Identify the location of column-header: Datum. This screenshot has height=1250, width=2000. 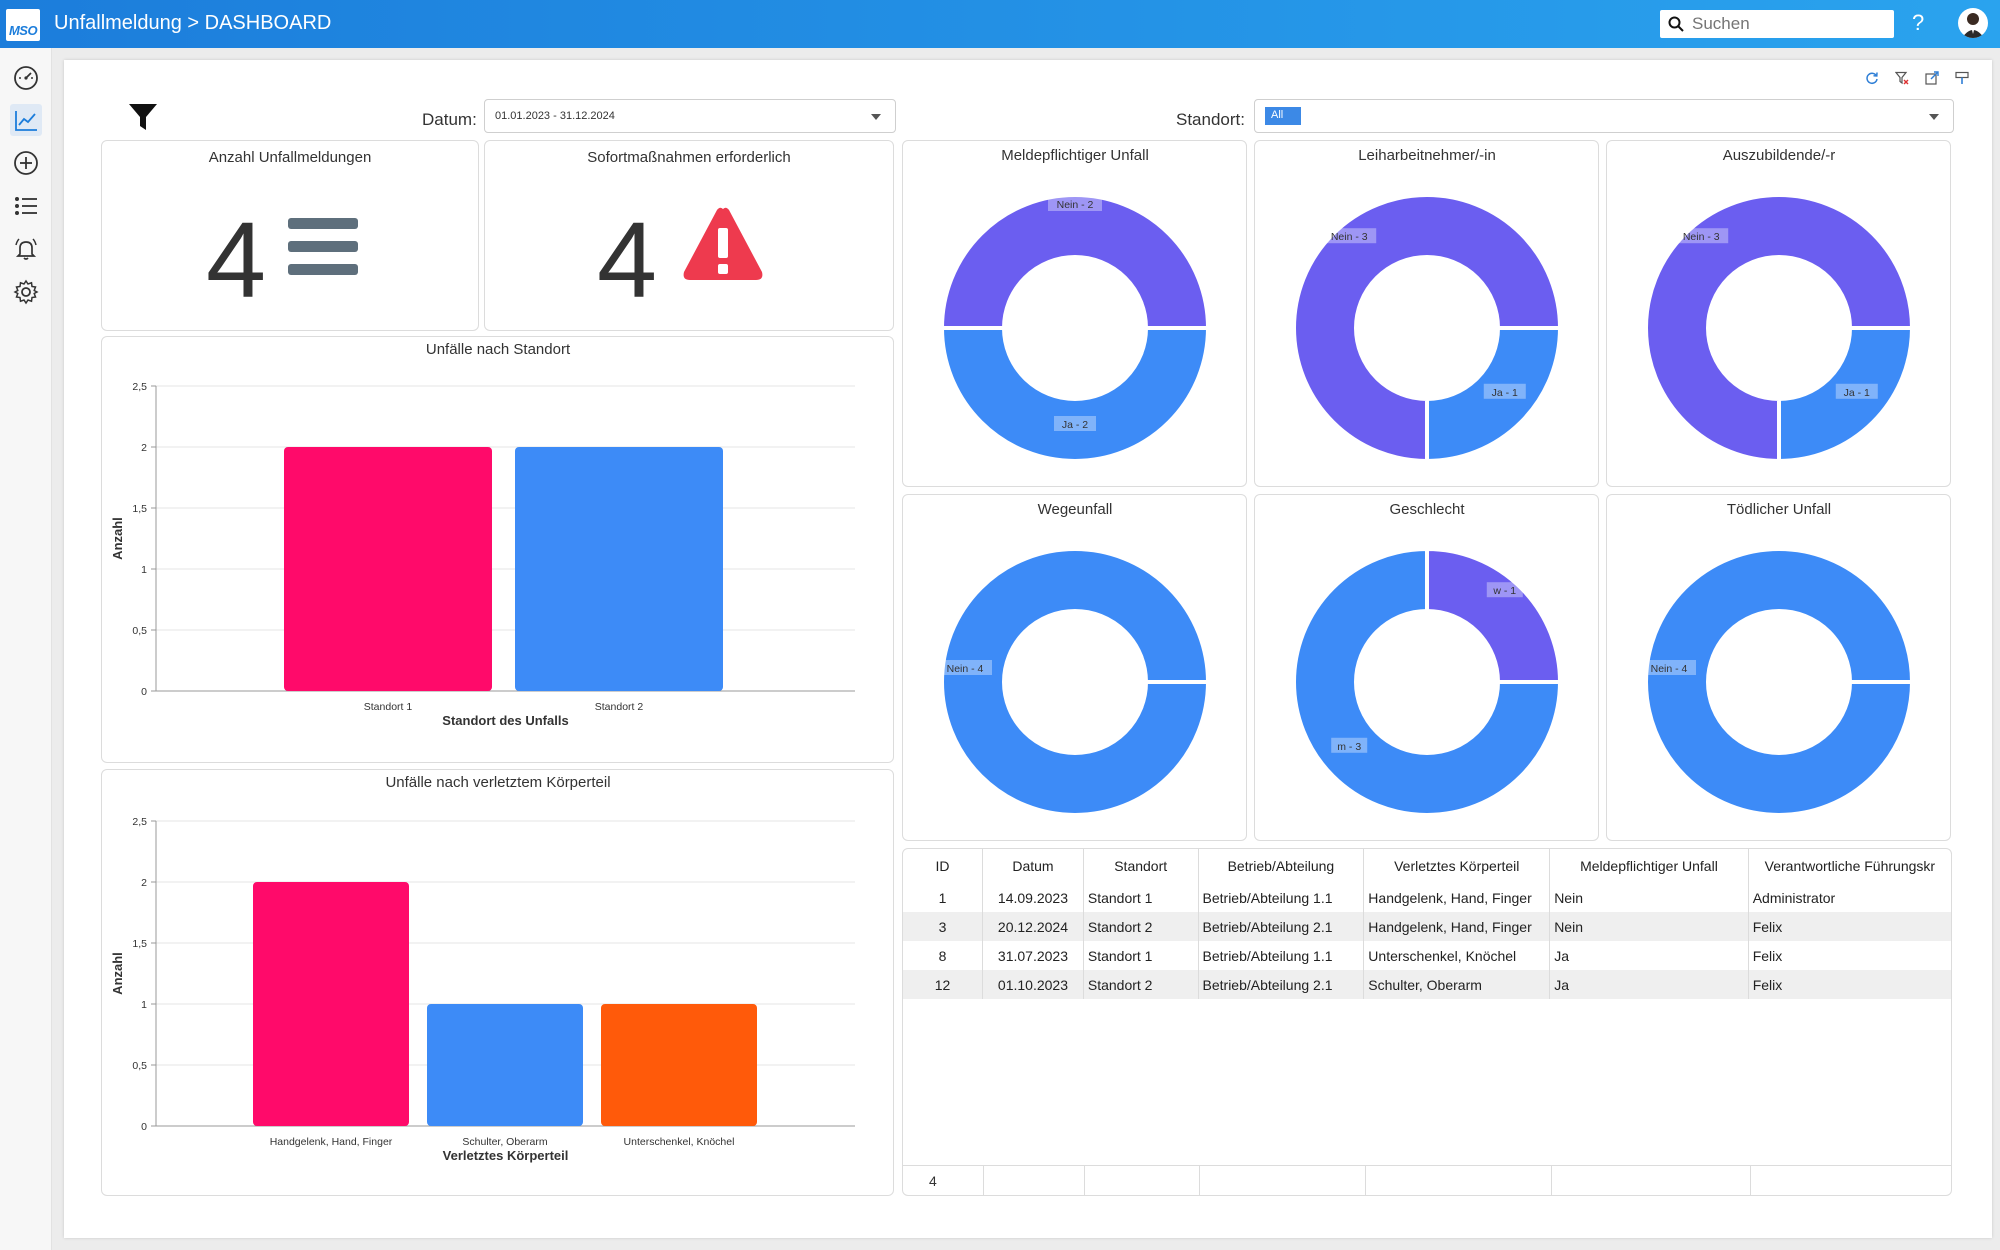
(1033, 866).